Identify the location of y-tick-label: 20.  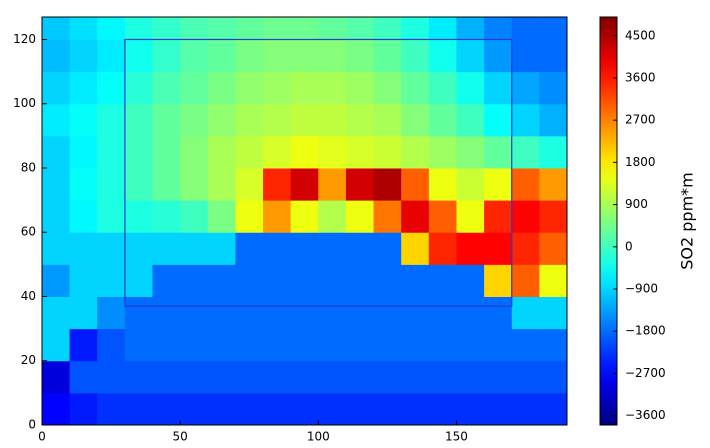
(28, 360).